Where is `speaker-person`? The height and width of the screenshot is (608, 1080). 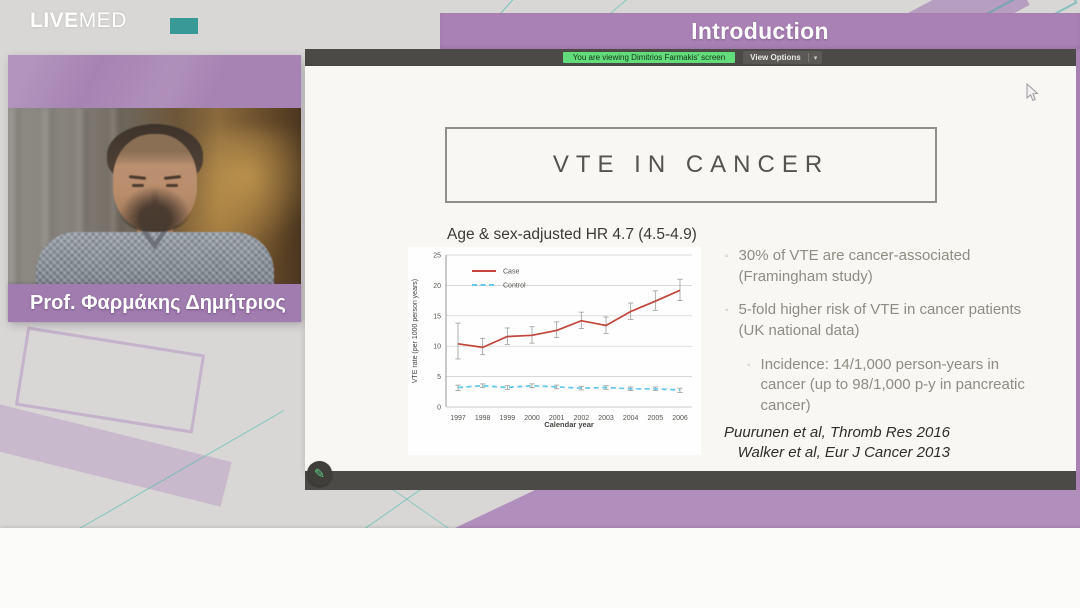
speaker-person is located at coordinates (154, 196).